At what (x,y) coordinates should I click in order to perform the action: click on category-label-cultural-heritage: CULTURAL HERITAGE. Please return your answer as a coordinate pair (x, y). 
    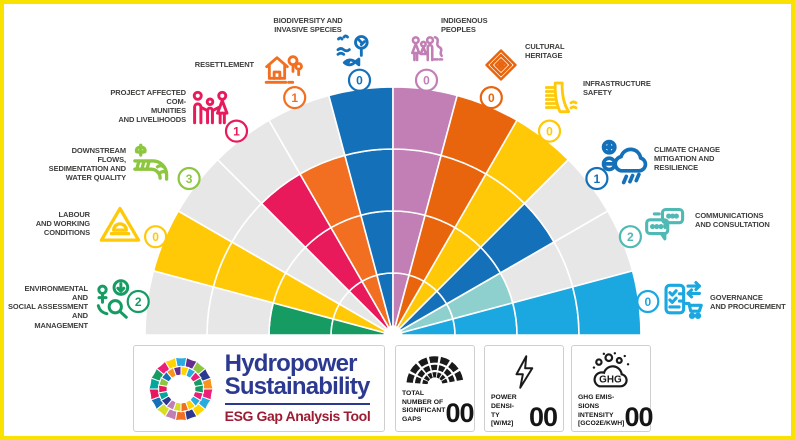
    Looking at the image, I should click on (545, 51).